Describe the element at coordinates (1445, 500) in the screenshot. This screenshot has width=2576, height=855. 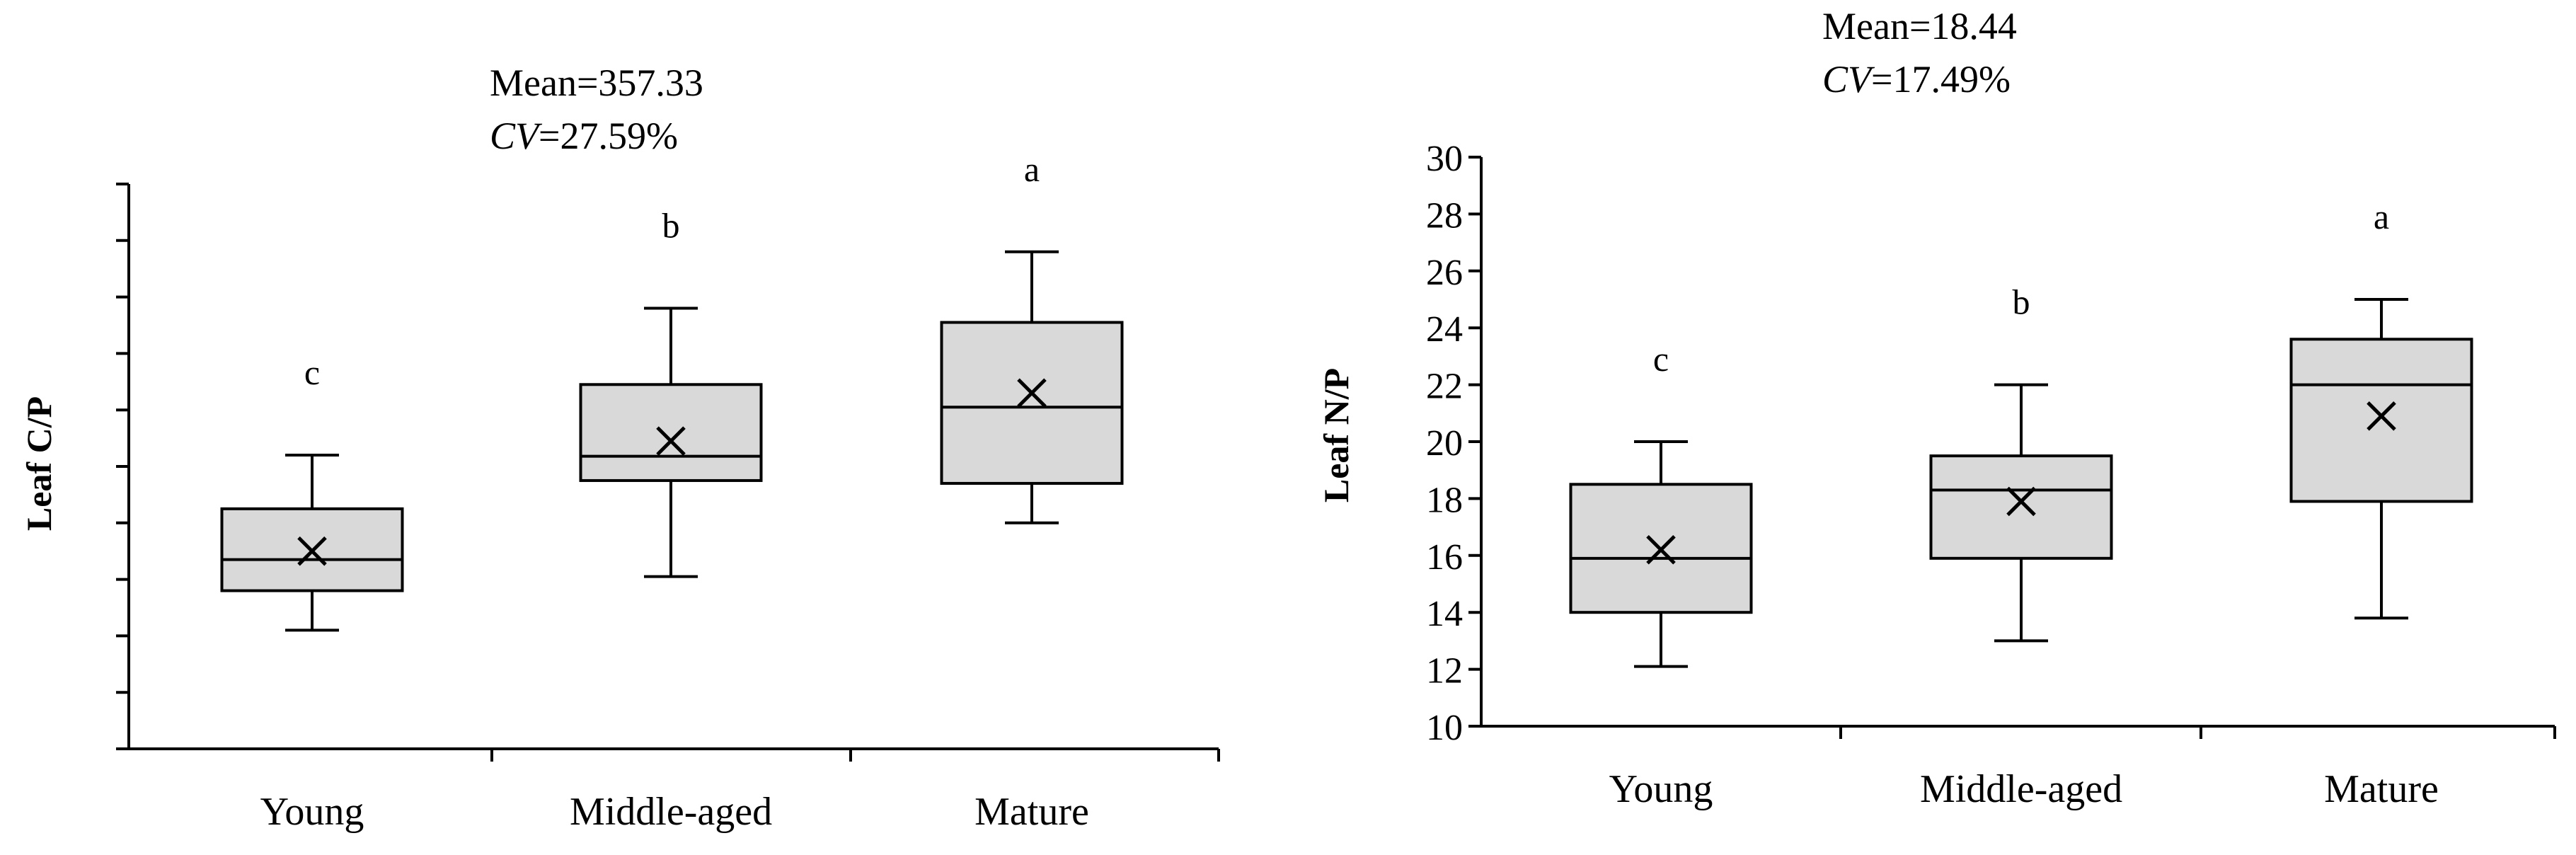
I see `y-tick-label: 18` at that location.